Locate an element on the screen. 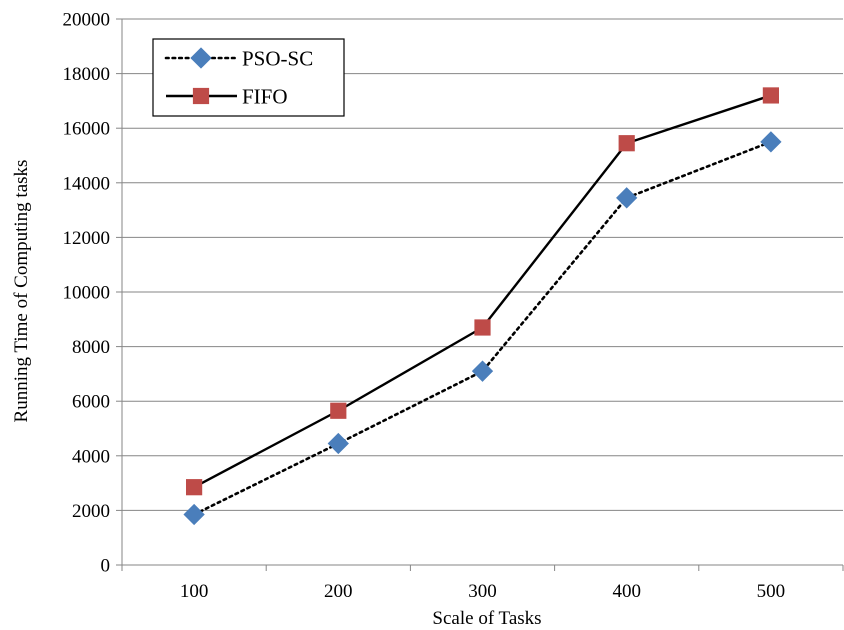 The width and height of the screenshot is (844, 630). legend-box is located at coordinates (248, 77).